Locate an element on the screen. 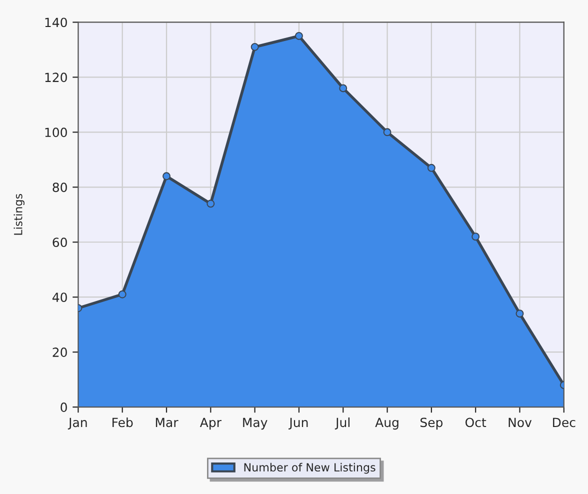 The image size is (588, 494). y-tick-label: 60 is located at coordinates (59, 243).